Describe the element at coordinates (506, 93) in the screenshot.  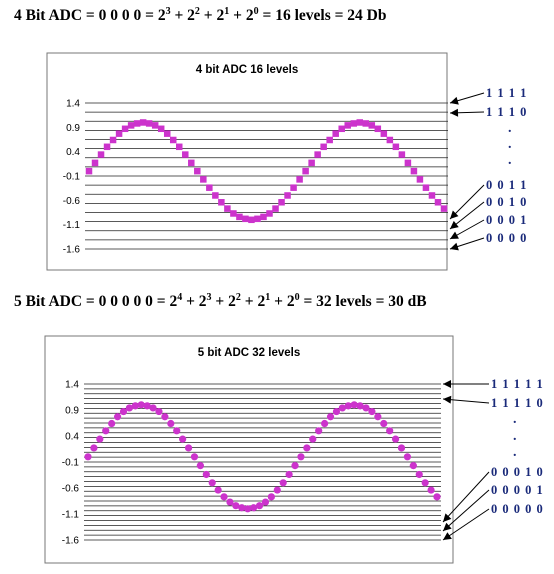
I see `binary-code-label: 1 1 1 1` at that location.